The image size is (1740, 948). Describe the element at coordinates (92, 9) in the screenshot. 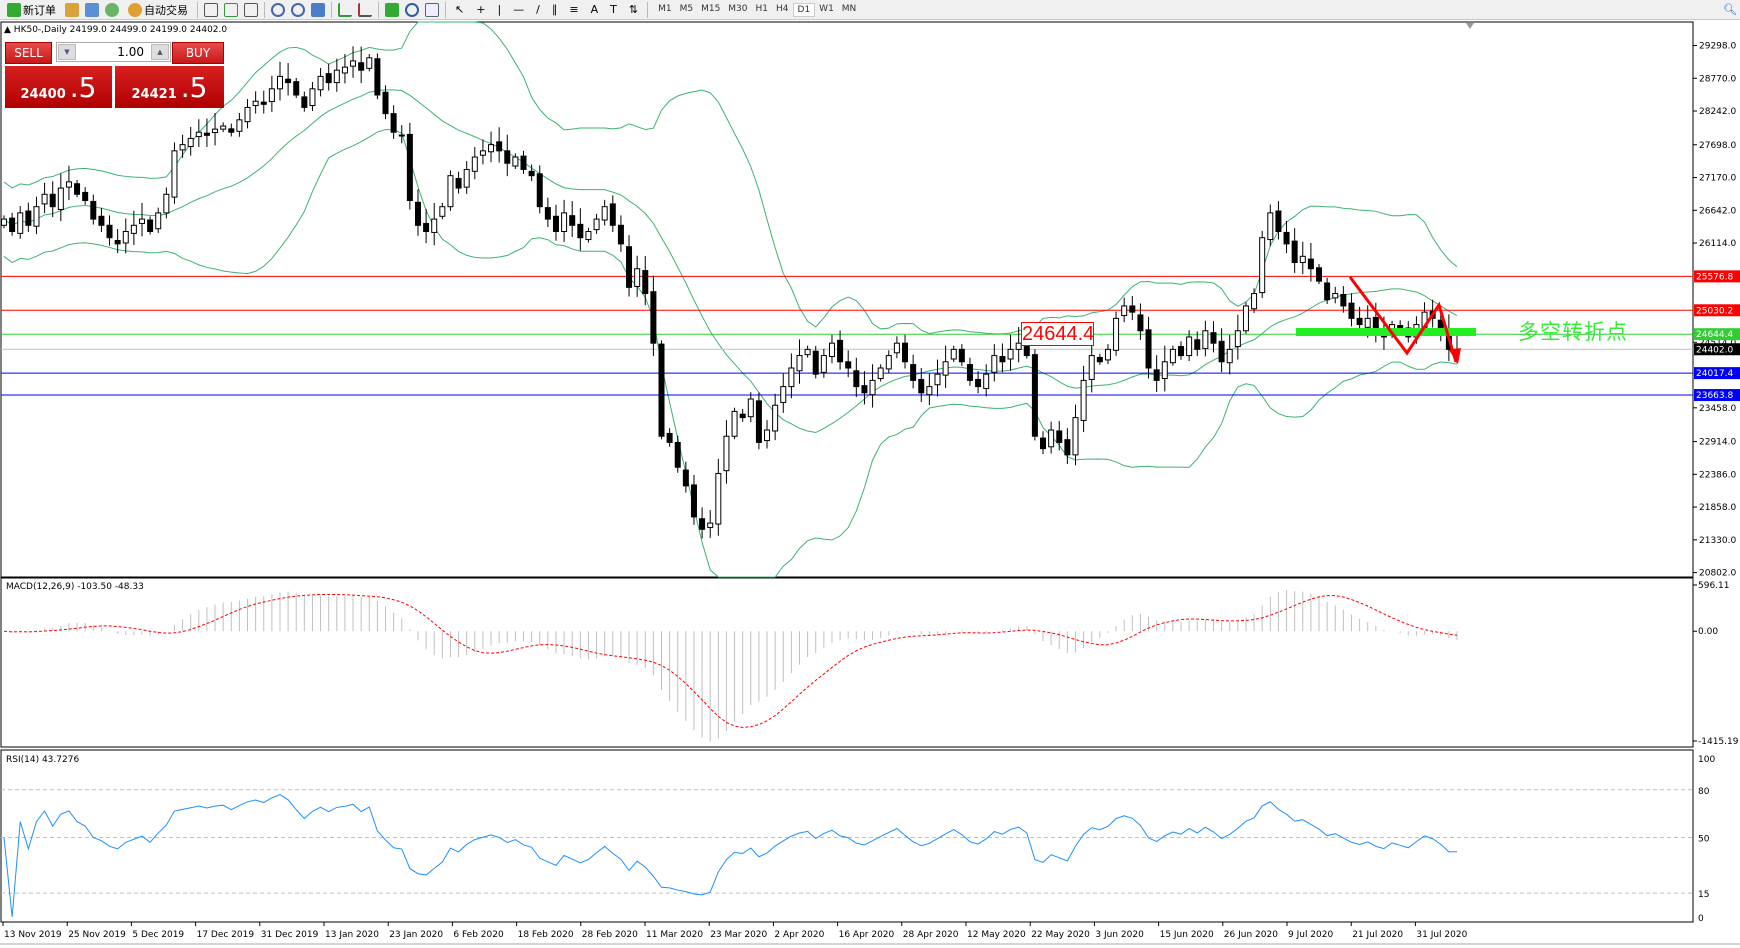

I see `navigator-icon` at that location.